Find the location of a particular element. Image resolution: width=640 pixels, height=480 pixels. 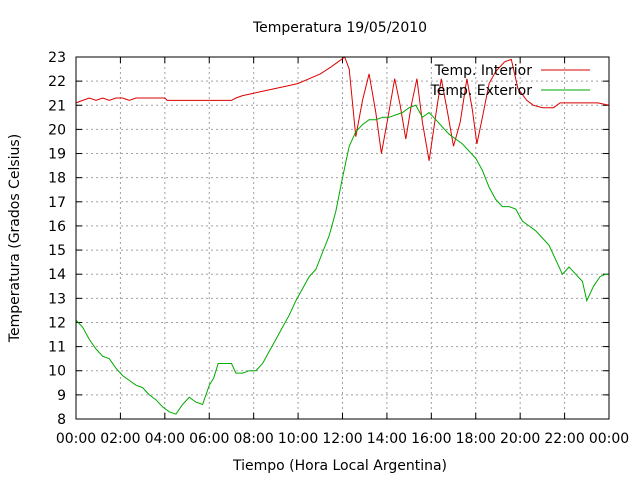

y-tick-label: 20 is located at coordinates (57, 130).